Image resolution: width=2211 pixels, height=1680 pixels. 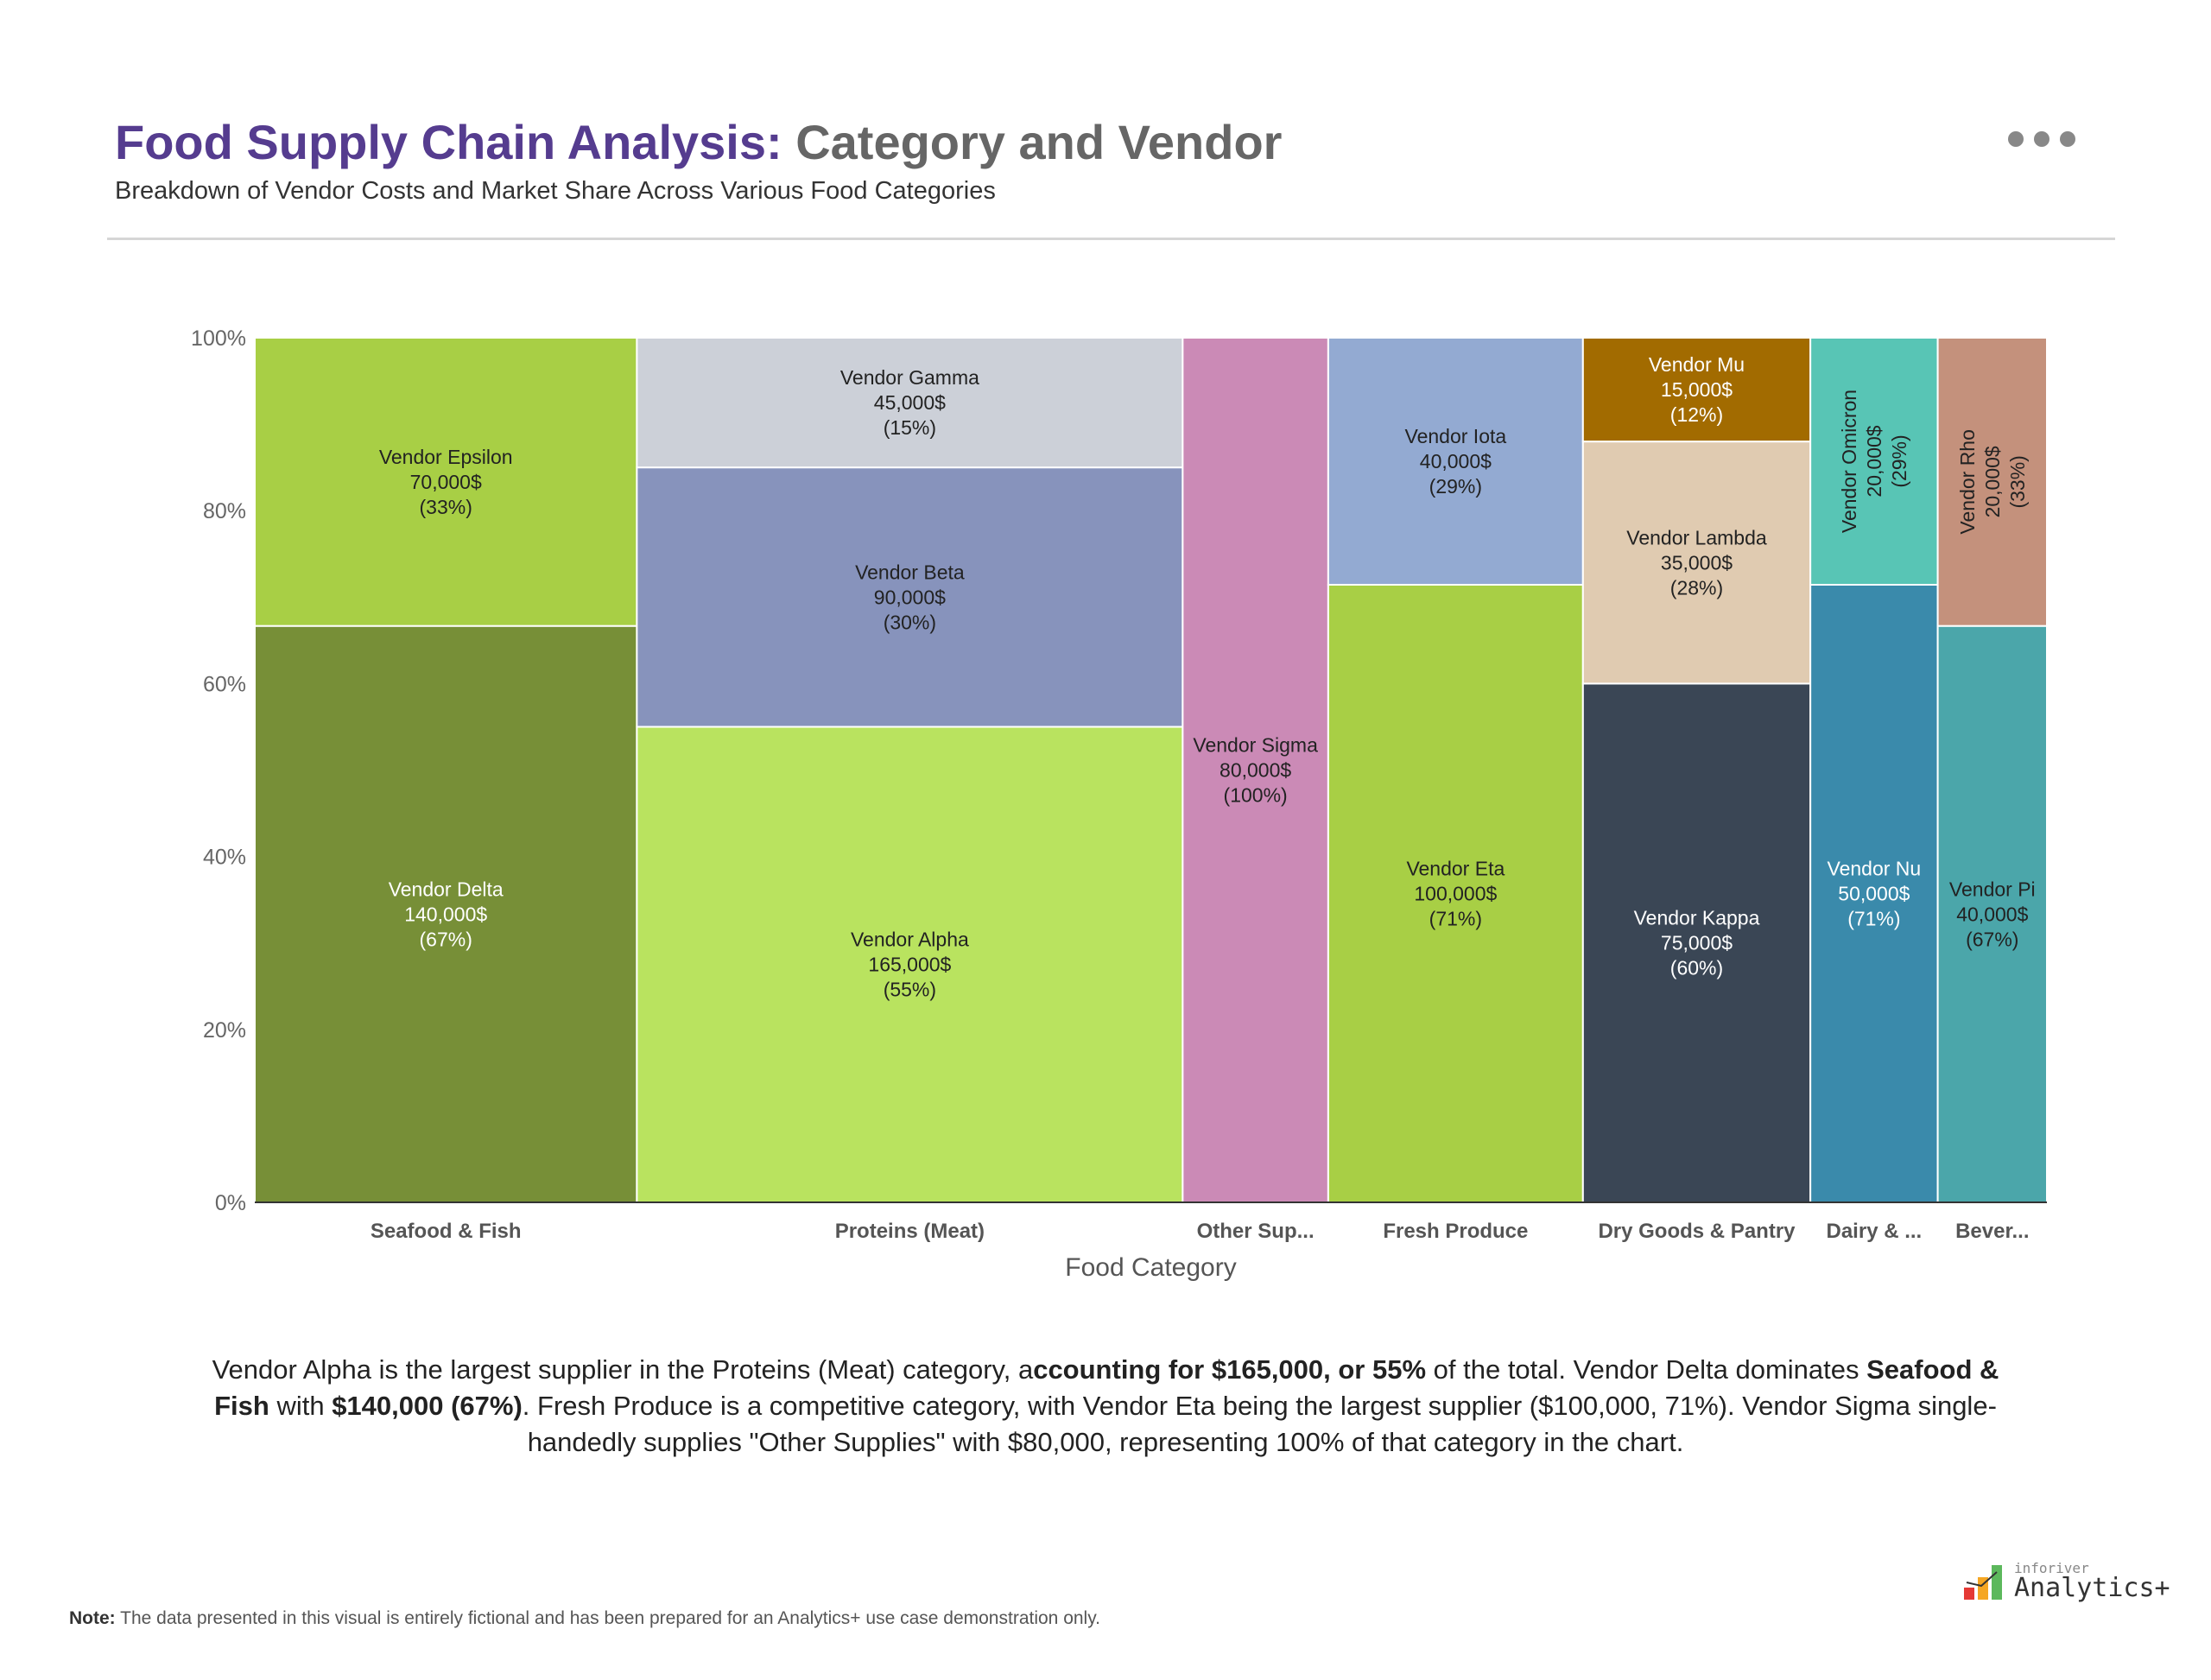 I want to click on segment-label-pct-label: (55%), so click(x=910, y=990).